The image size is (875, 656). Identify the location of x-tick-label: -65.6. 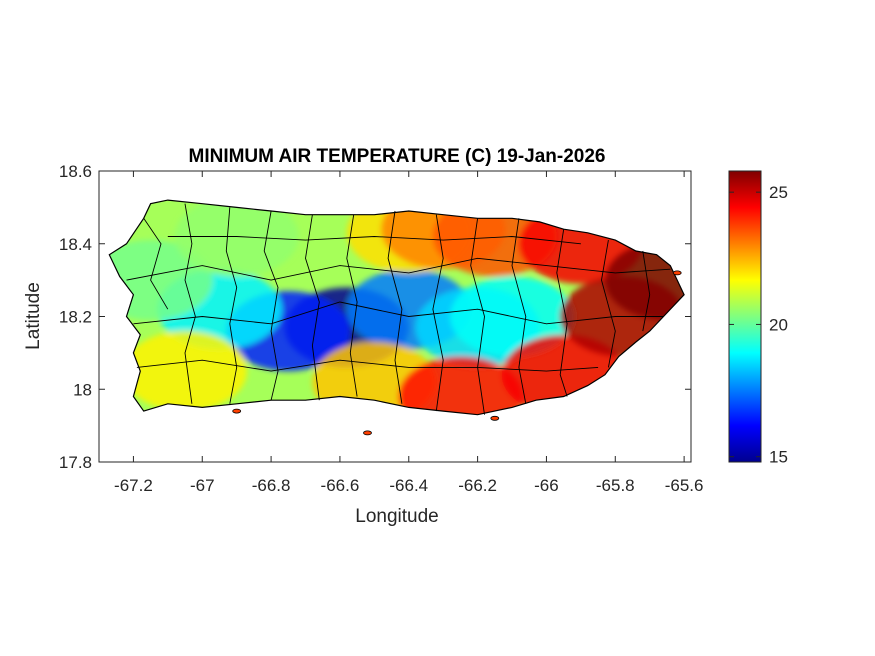
(684, 485).